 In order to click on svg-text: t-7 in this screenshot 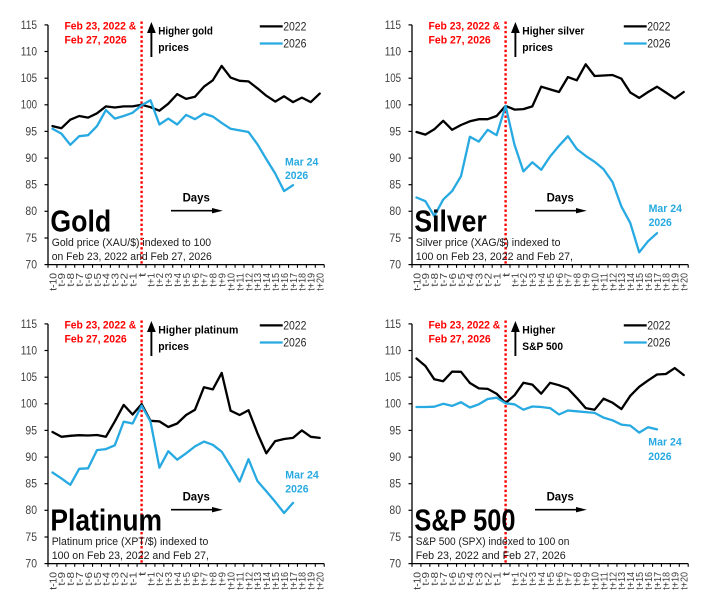, I will do `click(444, 579)`.